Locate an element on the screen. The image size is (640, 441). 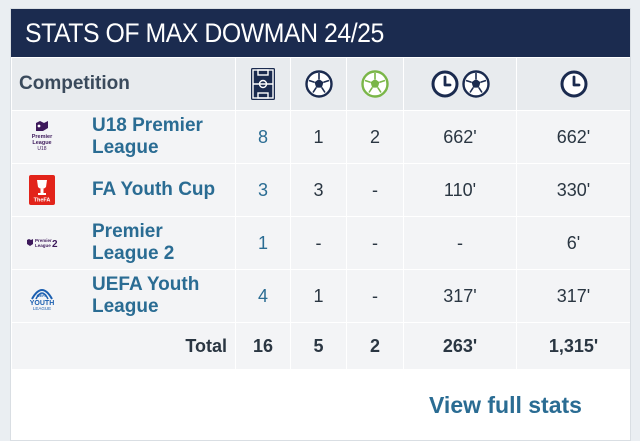
svg-text: UEFA is located at coordinates (42, 295).